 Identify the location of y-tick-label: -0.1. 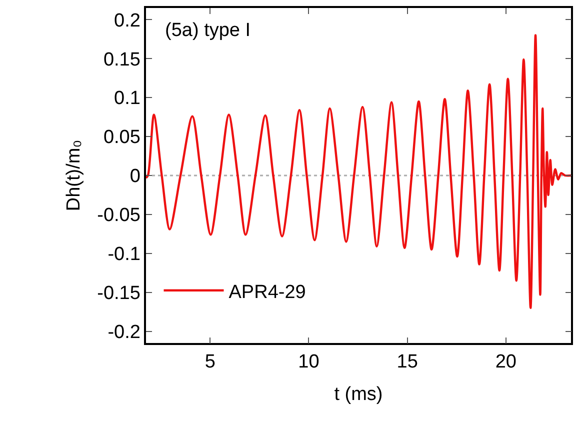
(124, 255).